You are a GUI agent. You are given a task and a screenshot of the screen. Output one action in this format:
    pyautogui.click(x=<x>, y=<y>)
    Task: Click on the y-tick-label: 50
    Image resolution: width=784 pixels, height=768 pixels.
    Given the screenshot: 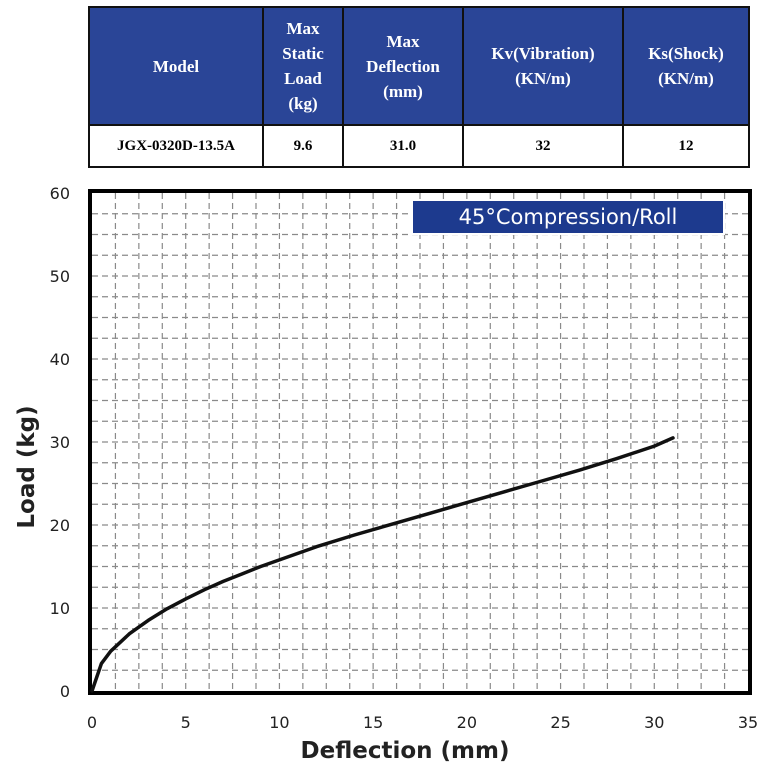 What is the action you would take?
    pyautogui.click(x=60, y=276)
    